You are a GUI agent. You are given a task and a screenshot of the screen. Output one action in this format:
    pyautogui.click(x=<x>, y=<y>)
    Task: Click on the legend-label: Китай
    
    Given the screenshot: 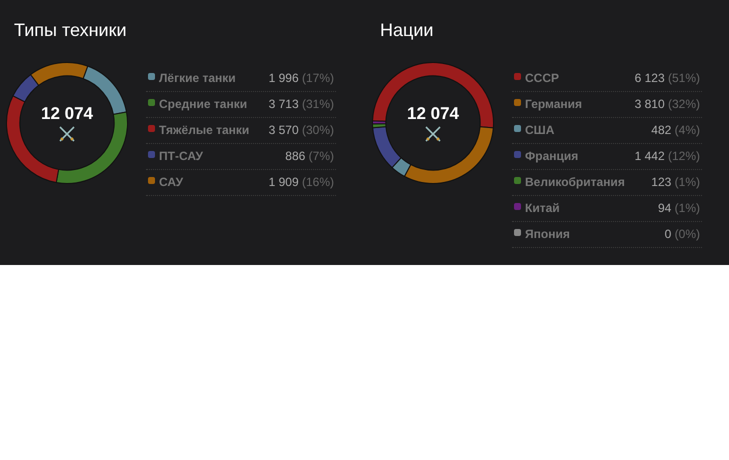 What is the action you would take?
    pyautogui.click(x=542, y=208)
    